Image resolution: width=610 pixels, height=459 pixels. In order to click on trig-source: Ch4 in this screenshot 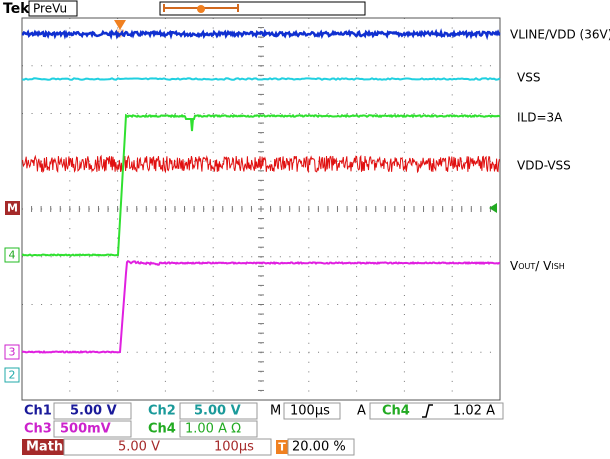, I will do `click(396, 411)`.